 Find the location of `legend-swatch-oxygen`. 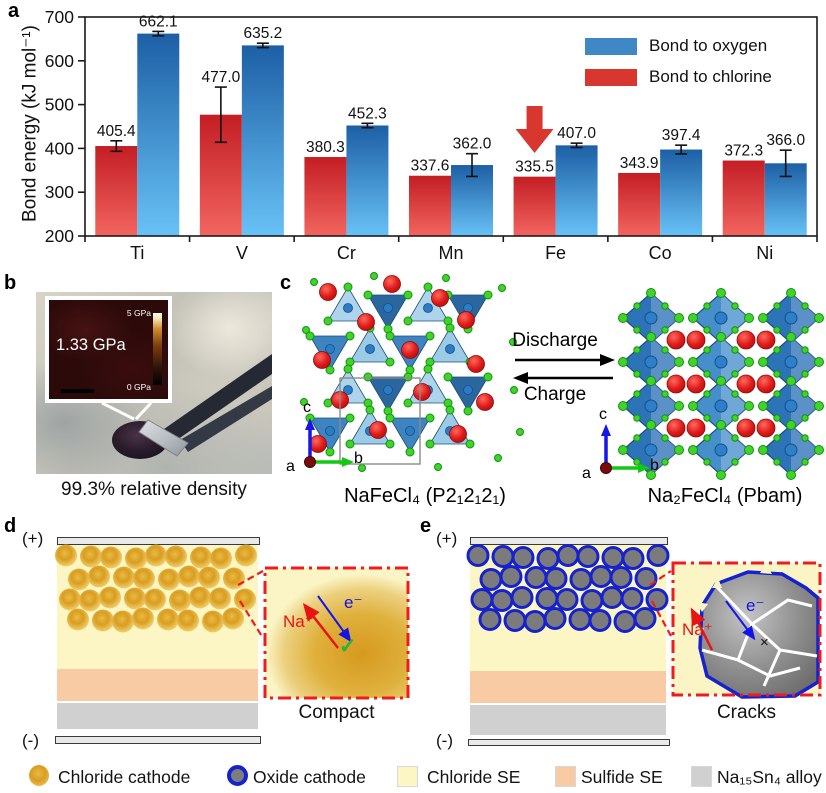

legend-swatch-oxygen is located at coordinates (611, 46).